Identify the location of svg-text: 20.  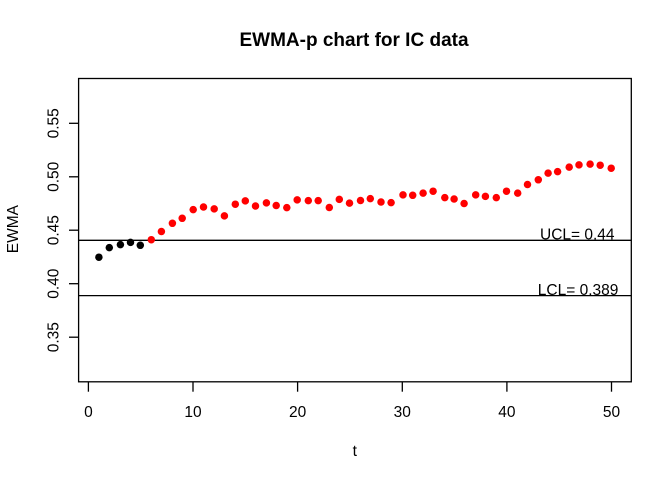
(298, 412).